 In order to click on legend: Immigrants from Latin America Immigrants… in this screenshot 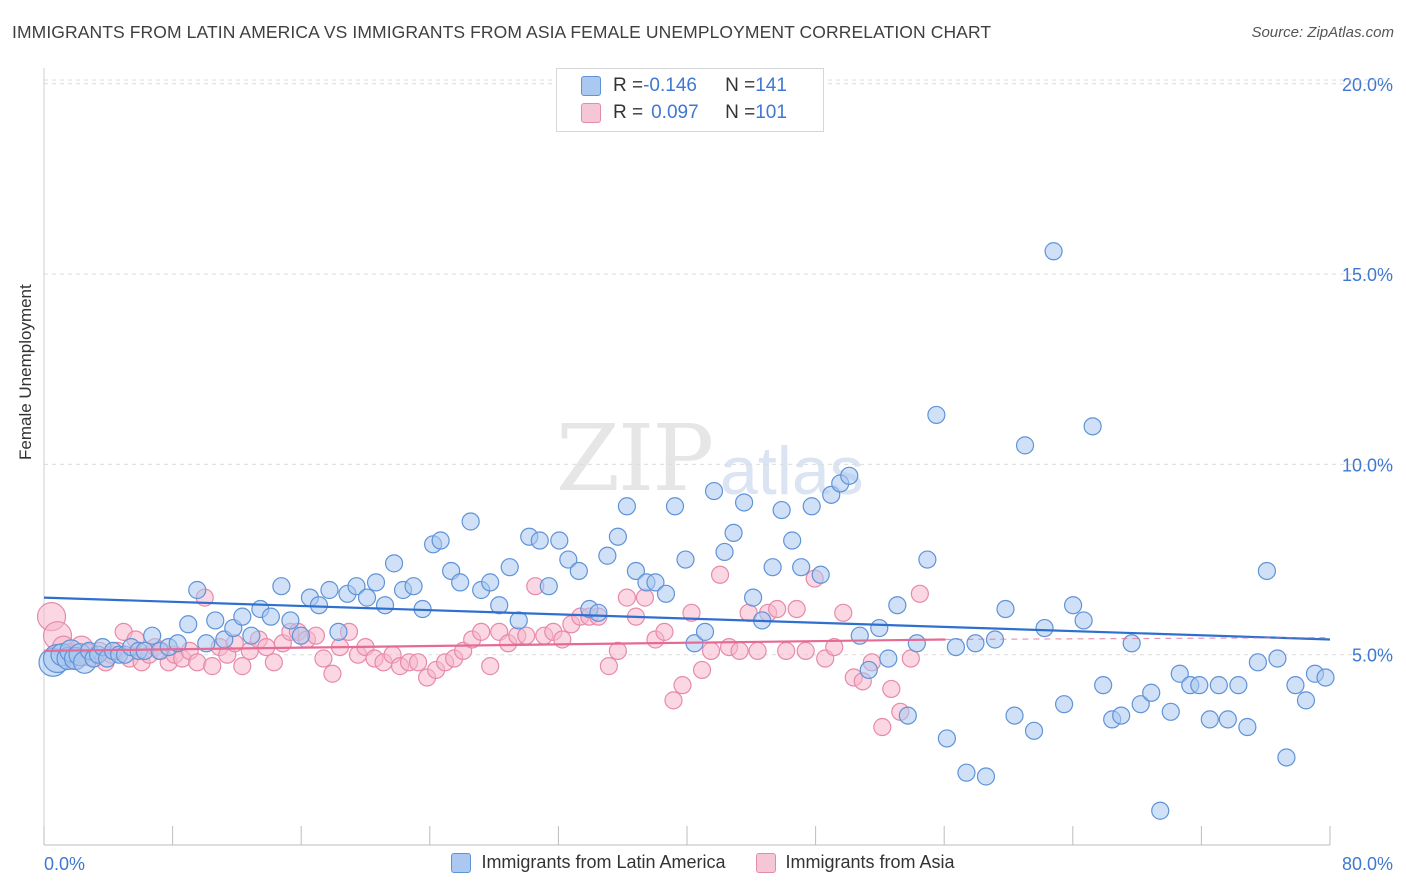, I will do `click(703, 862)`.